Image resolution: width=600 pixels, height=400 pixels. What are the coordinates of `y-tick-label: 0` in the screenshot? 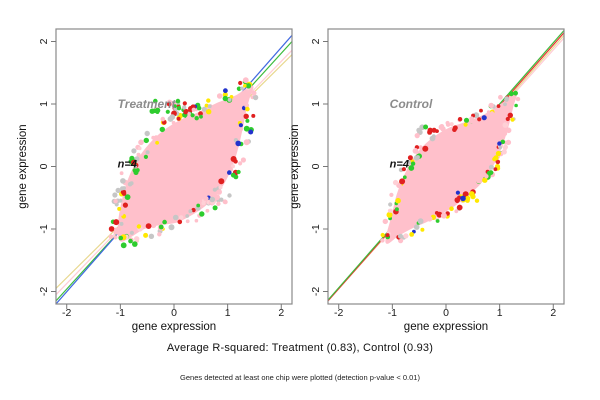 It's located at (316, 166).